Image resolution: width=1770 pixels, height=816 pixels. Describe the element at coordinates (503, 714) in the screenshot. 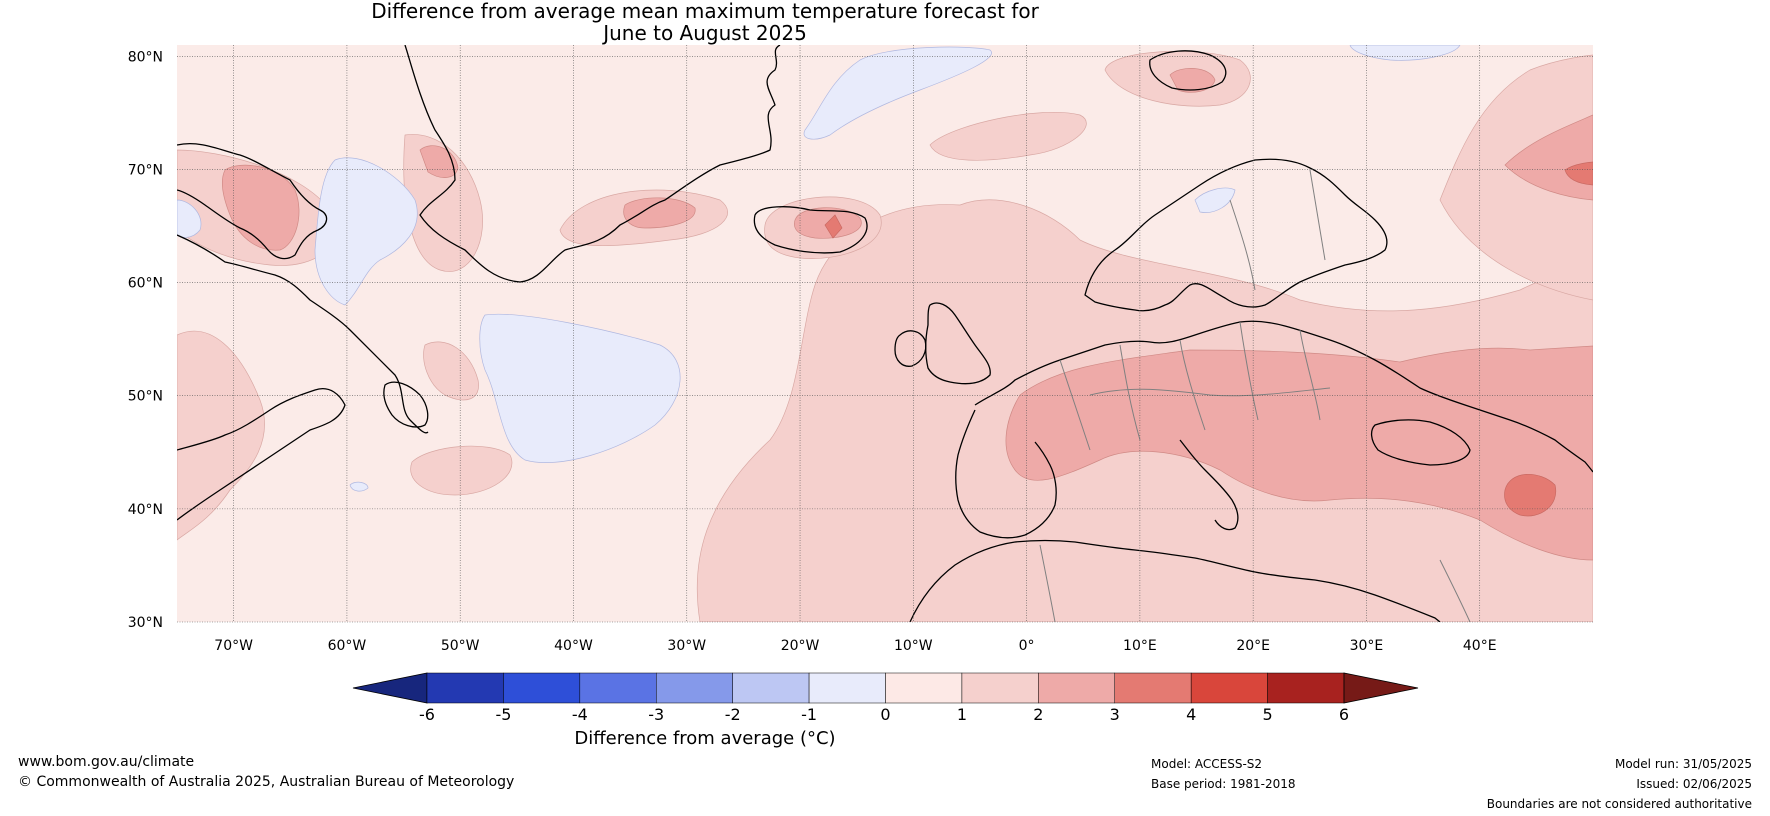

I see `colorbar-tick-label: -5` at that location.